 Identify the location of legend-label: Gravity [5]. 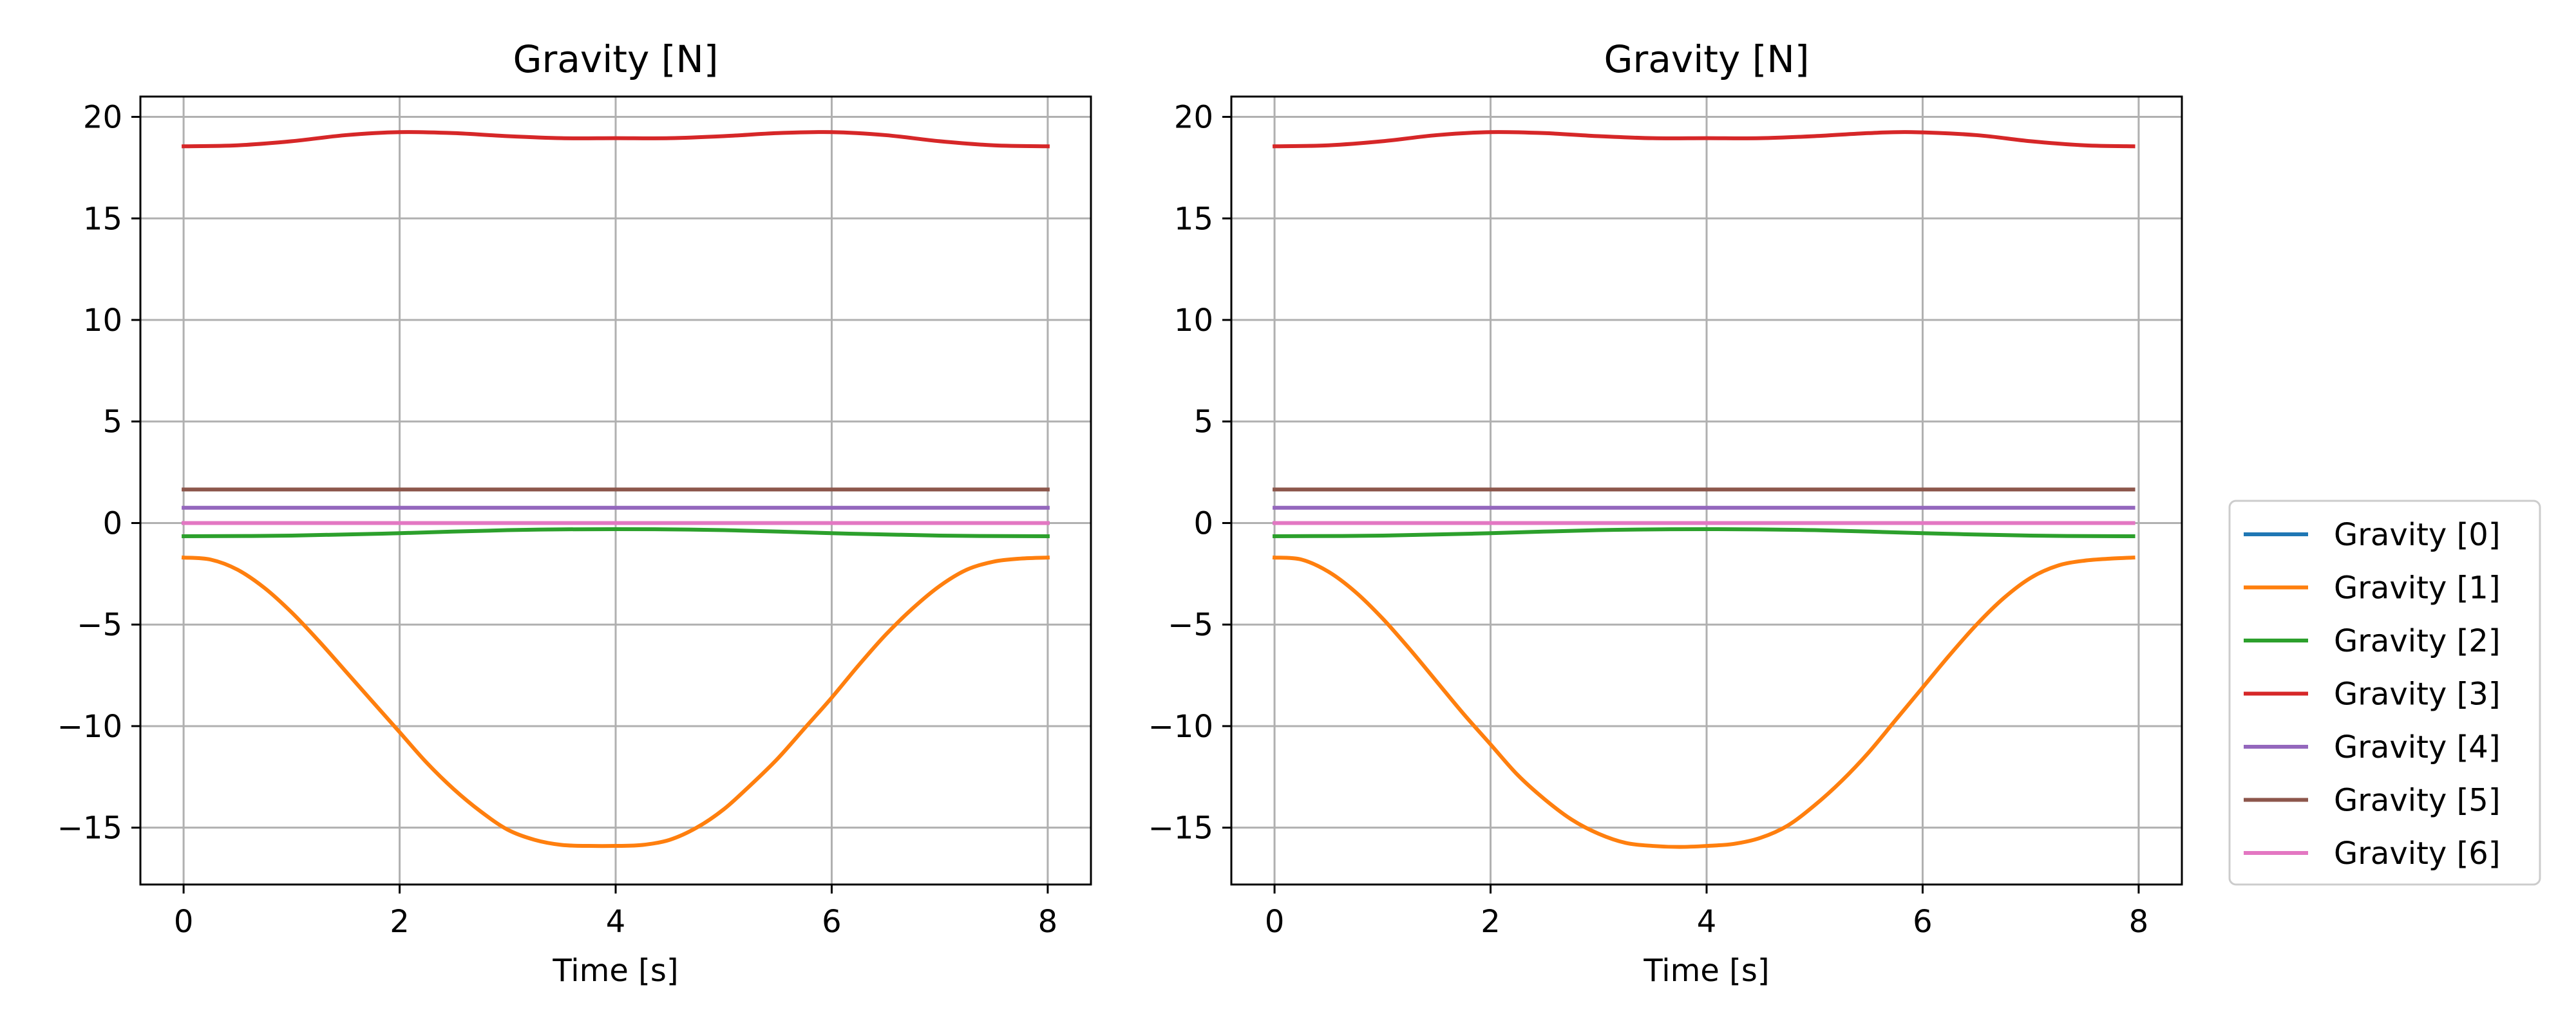
(2417, 801).